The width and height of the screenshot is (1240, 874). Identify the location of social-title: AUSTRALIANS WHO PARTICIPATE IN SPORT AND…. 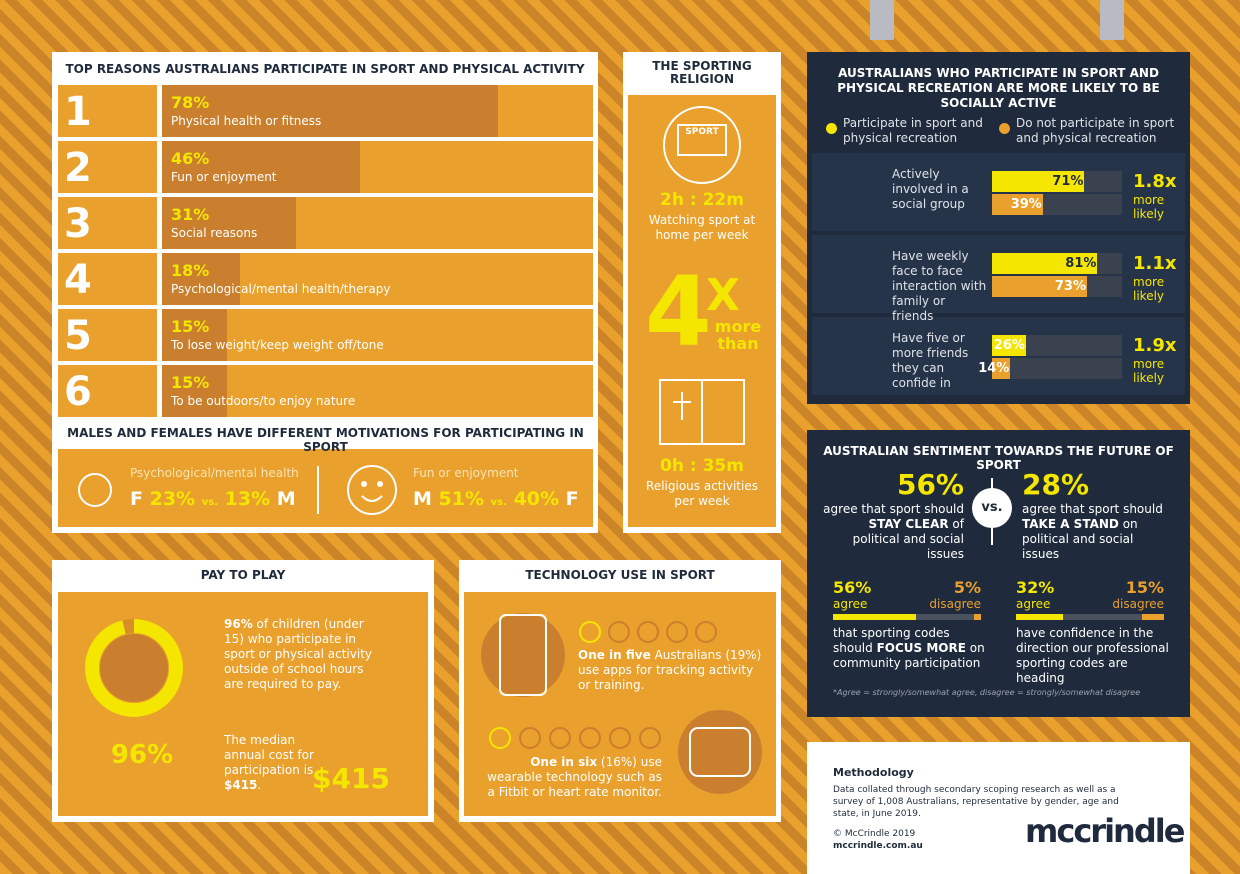
(998, 88).